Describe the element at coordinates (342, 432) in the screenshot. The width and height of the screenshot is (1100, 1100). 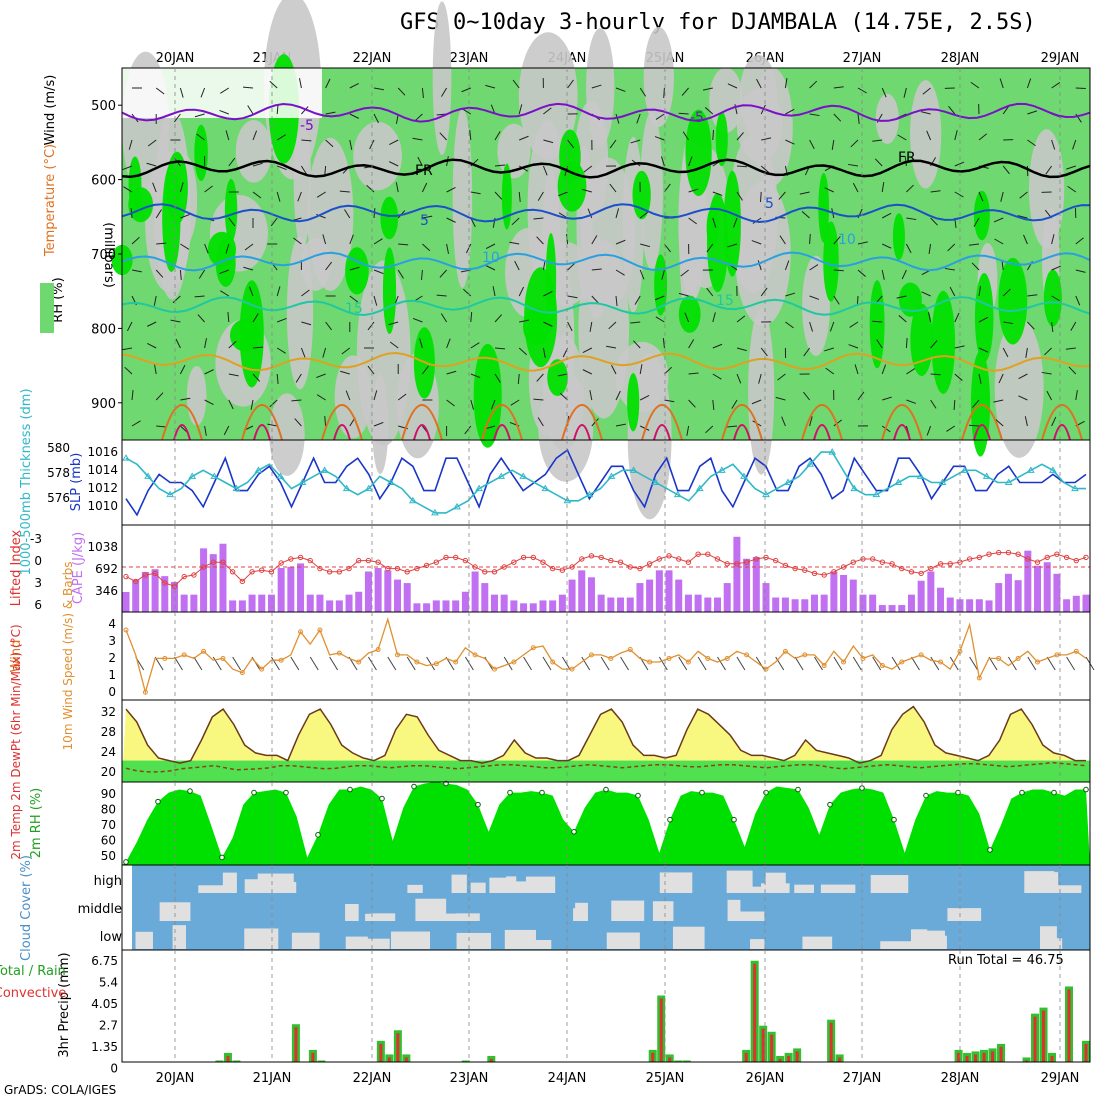
I see `surface-temp-contour-hot` at that location.